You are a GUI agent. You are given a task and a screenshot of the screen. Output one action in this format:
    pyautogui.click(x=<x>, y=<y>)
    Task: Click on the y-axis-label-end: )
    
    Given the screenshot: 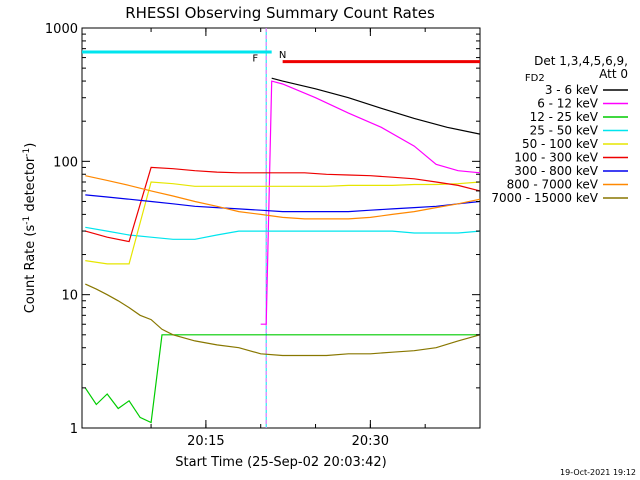 What is the action you would take?
    pyautogui.click(x=30, y=145)
    